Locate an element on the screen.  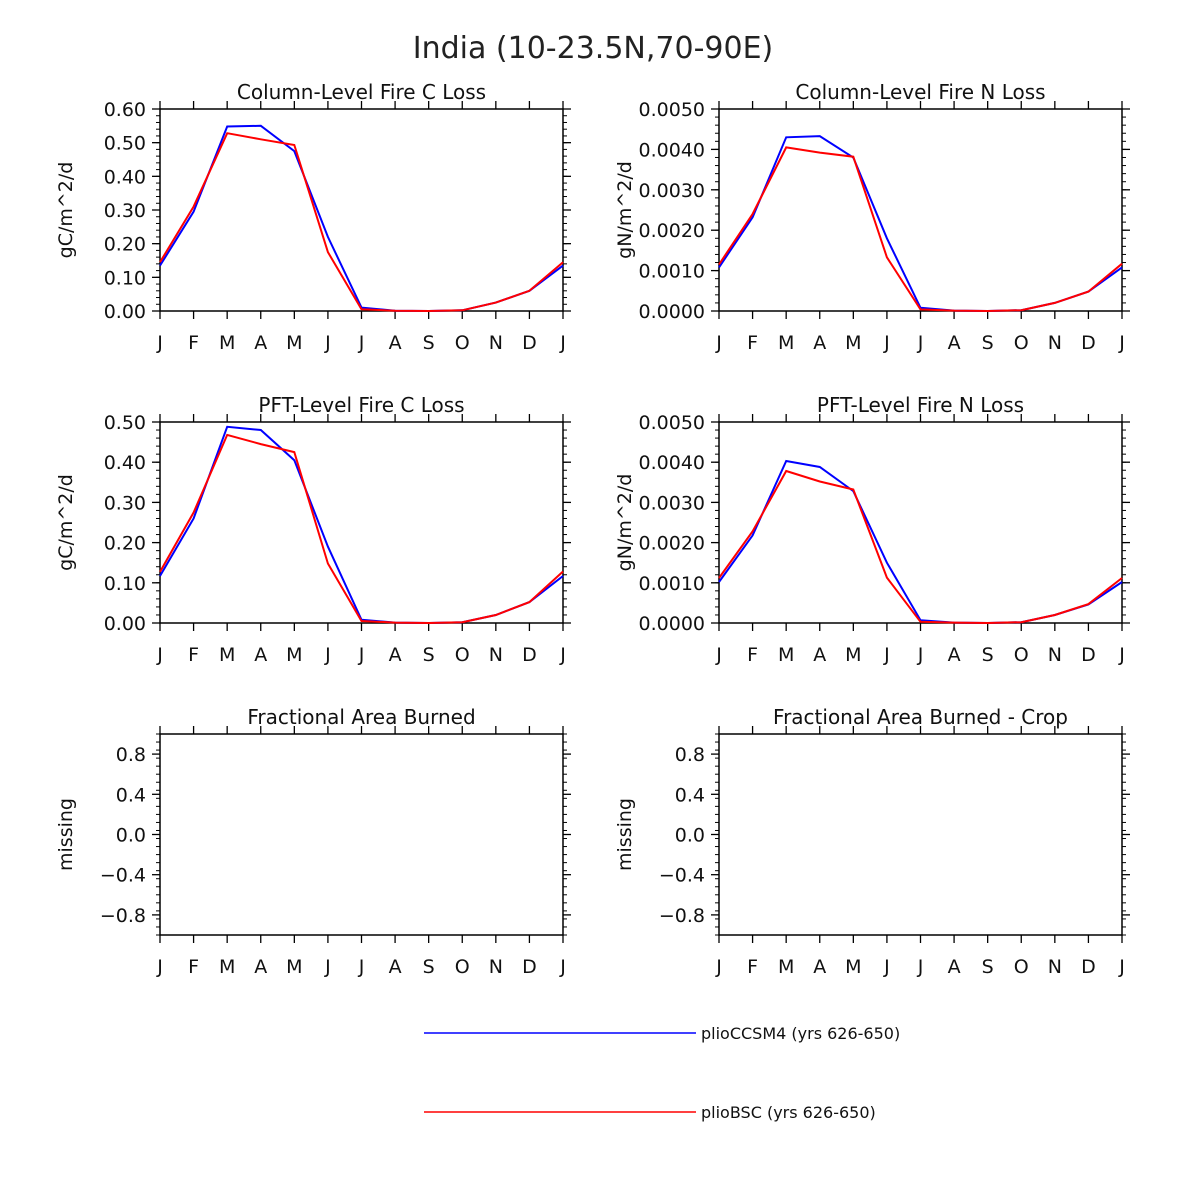
y-axis-label: gC/m^2/d is located at coordinates (66, 522).